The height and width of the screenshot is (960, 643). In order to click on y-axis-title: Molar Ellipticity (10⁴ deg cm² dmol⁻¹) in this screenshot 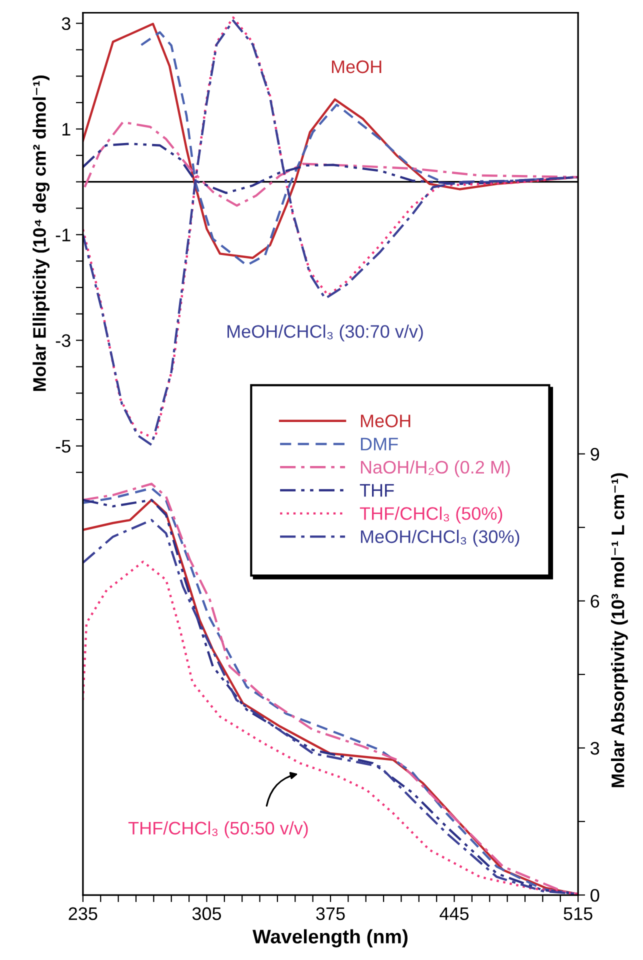, I will do `click(41, 233)`.